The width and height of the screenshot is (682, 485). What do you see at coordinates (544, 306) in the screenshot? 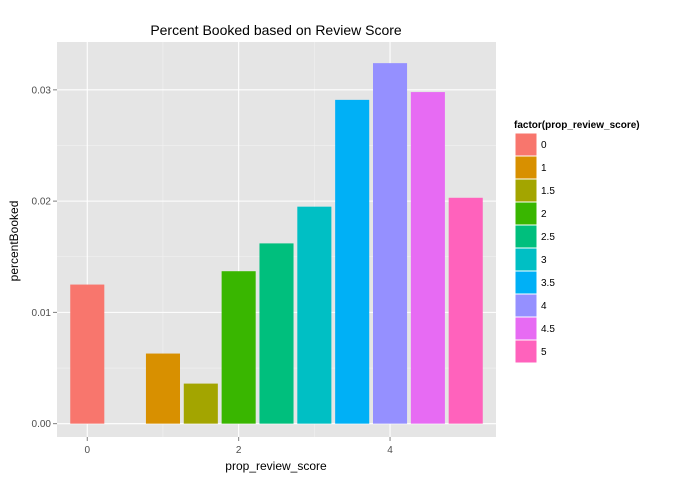
I see `legend-label: 4` at bounding box center [544, 306].